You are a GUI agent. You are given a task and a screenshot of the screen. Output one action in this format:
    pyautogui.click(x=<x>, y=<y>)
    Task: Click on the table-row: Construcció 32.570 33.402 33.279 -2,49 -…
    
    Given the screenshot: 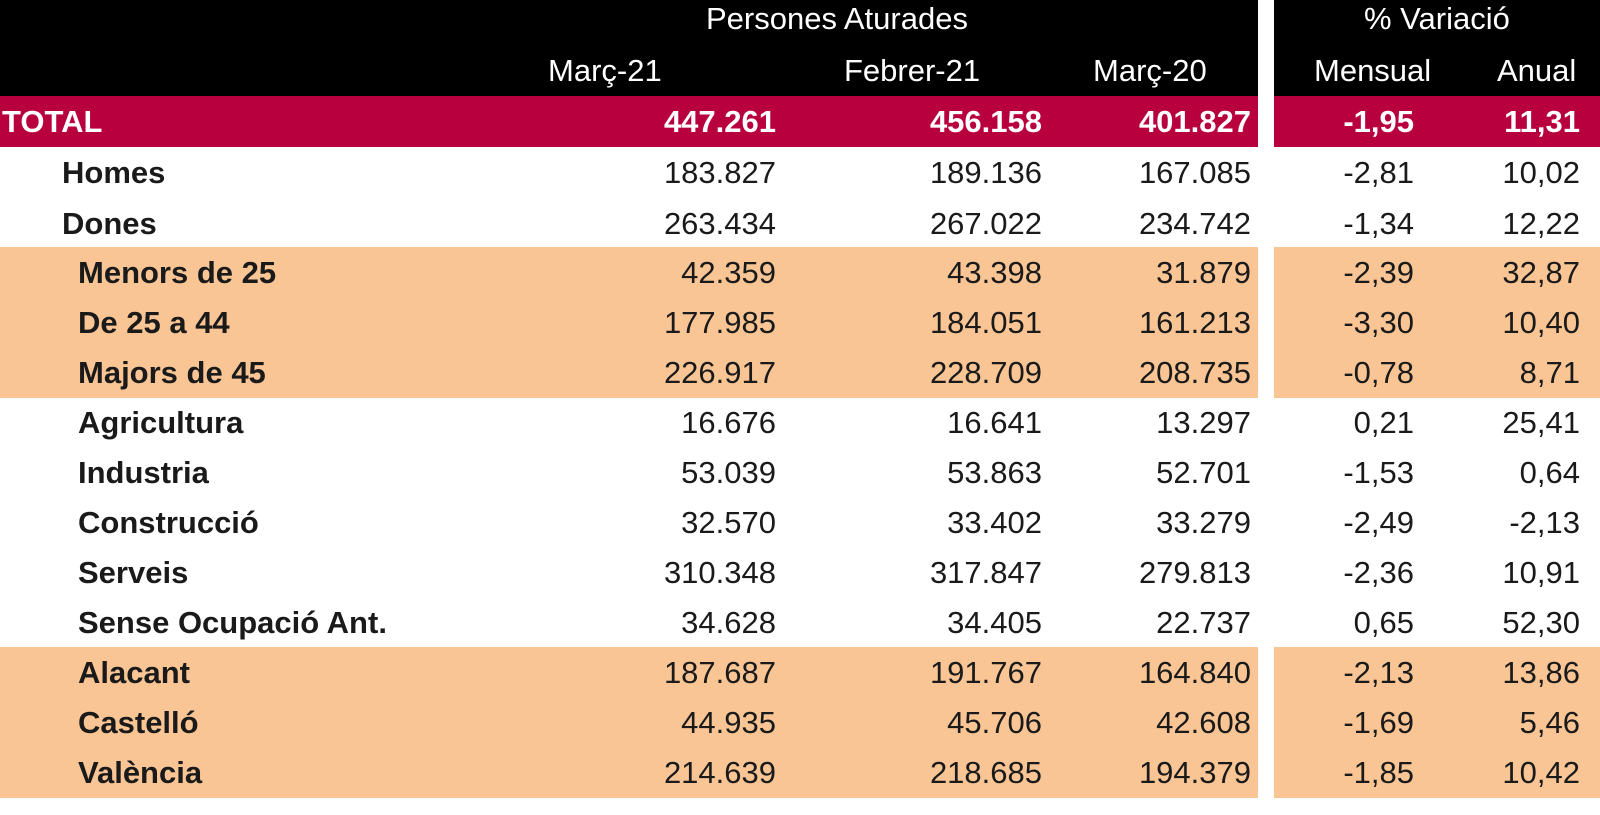 What is the action you would take?
    pyautogui.click(x=800, y=522)
    